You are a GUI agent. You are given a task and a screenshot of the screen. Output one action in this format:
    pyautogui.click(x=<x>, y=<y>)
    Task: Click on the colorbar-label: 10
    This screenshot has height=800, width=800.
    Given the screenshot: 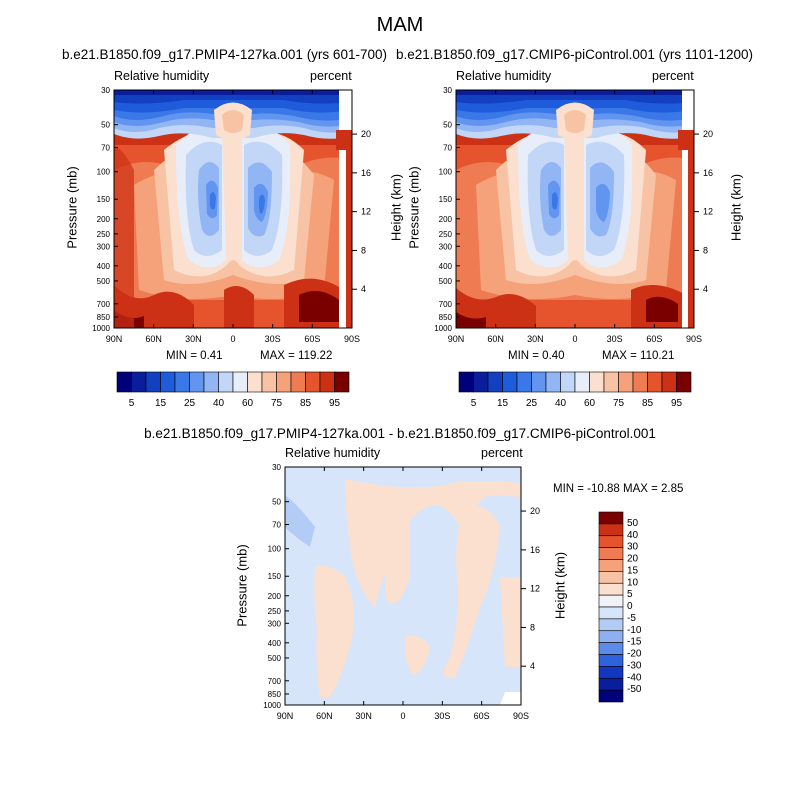 What is the action you would take?
    pyautogui.click(x=633, y=582)
    